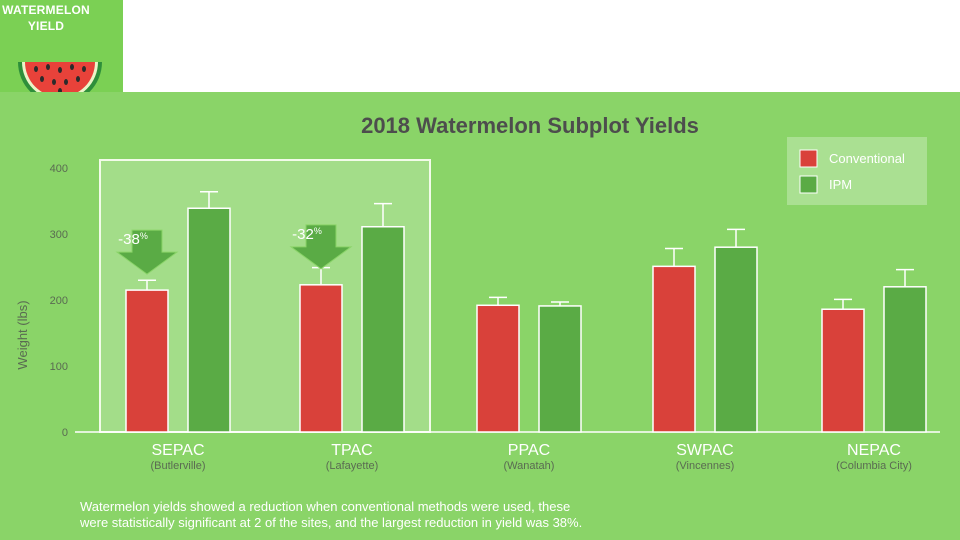 This screenshot has height=540, width=960. What do you see at coordinates (843, 370) in the screenshot?
I see `bar-conventional-nepac` at bounding box center [843, 370].